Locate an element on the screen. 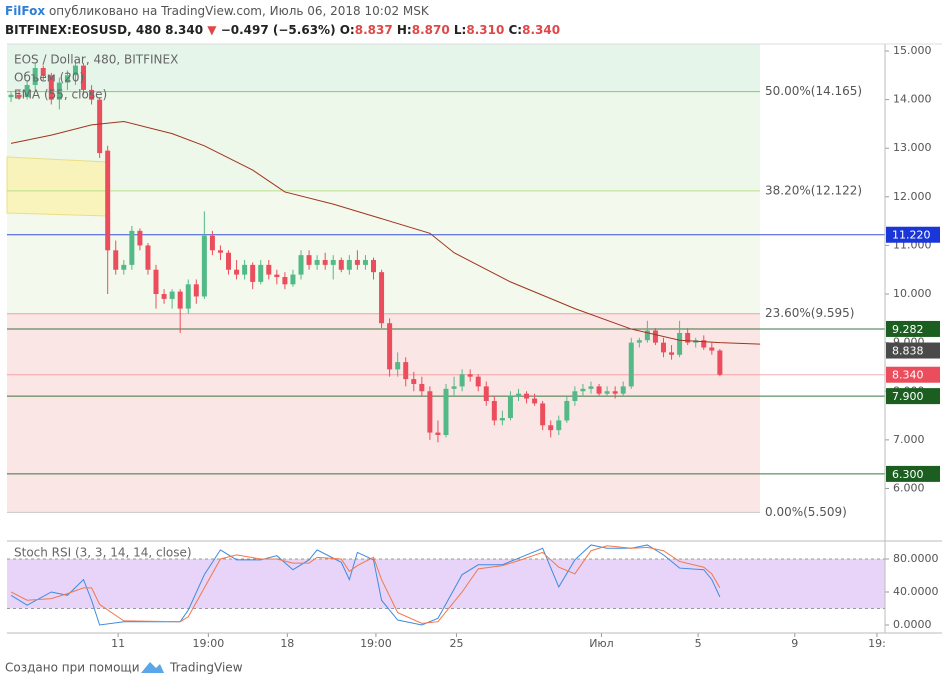 This screenshot has height=688, width=942. y-tick-label: 13.000 is located at coordinates (912, 147).